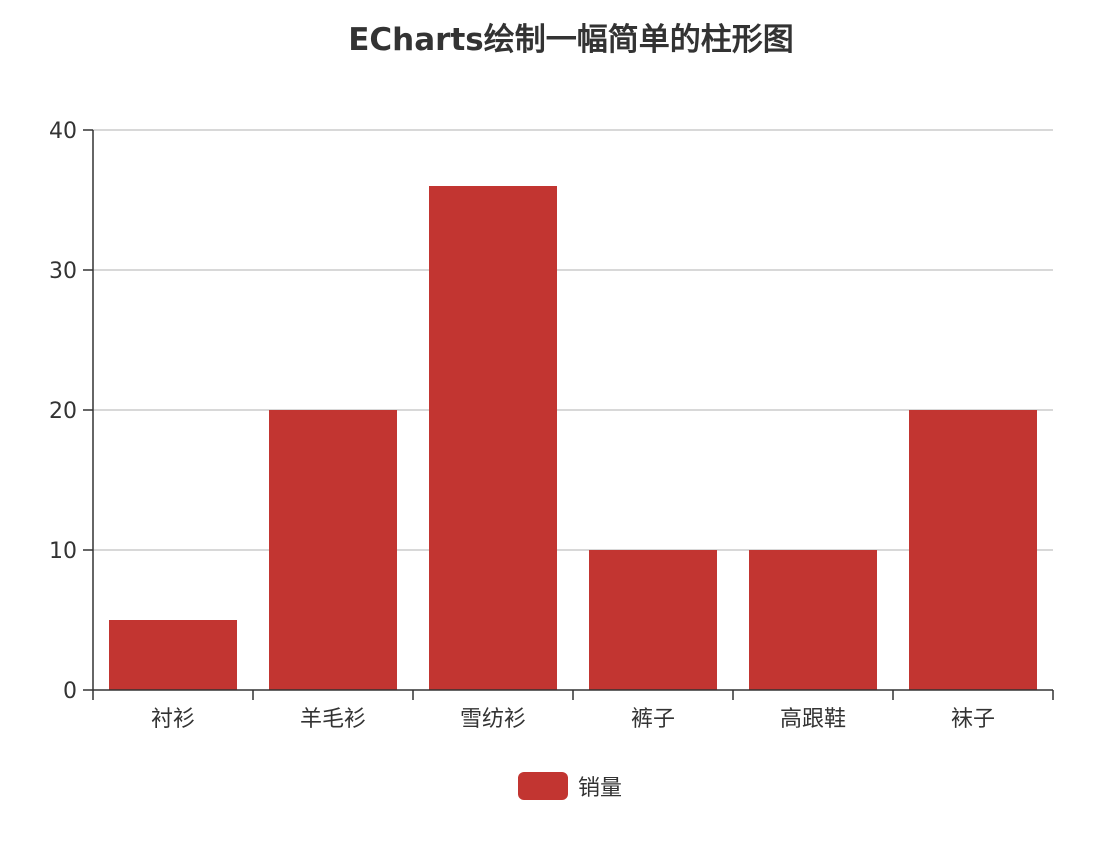 The height and width of the screenshot is (856, 1110). I want to click on x-tick-label: 衬衫, so click(173, 719).